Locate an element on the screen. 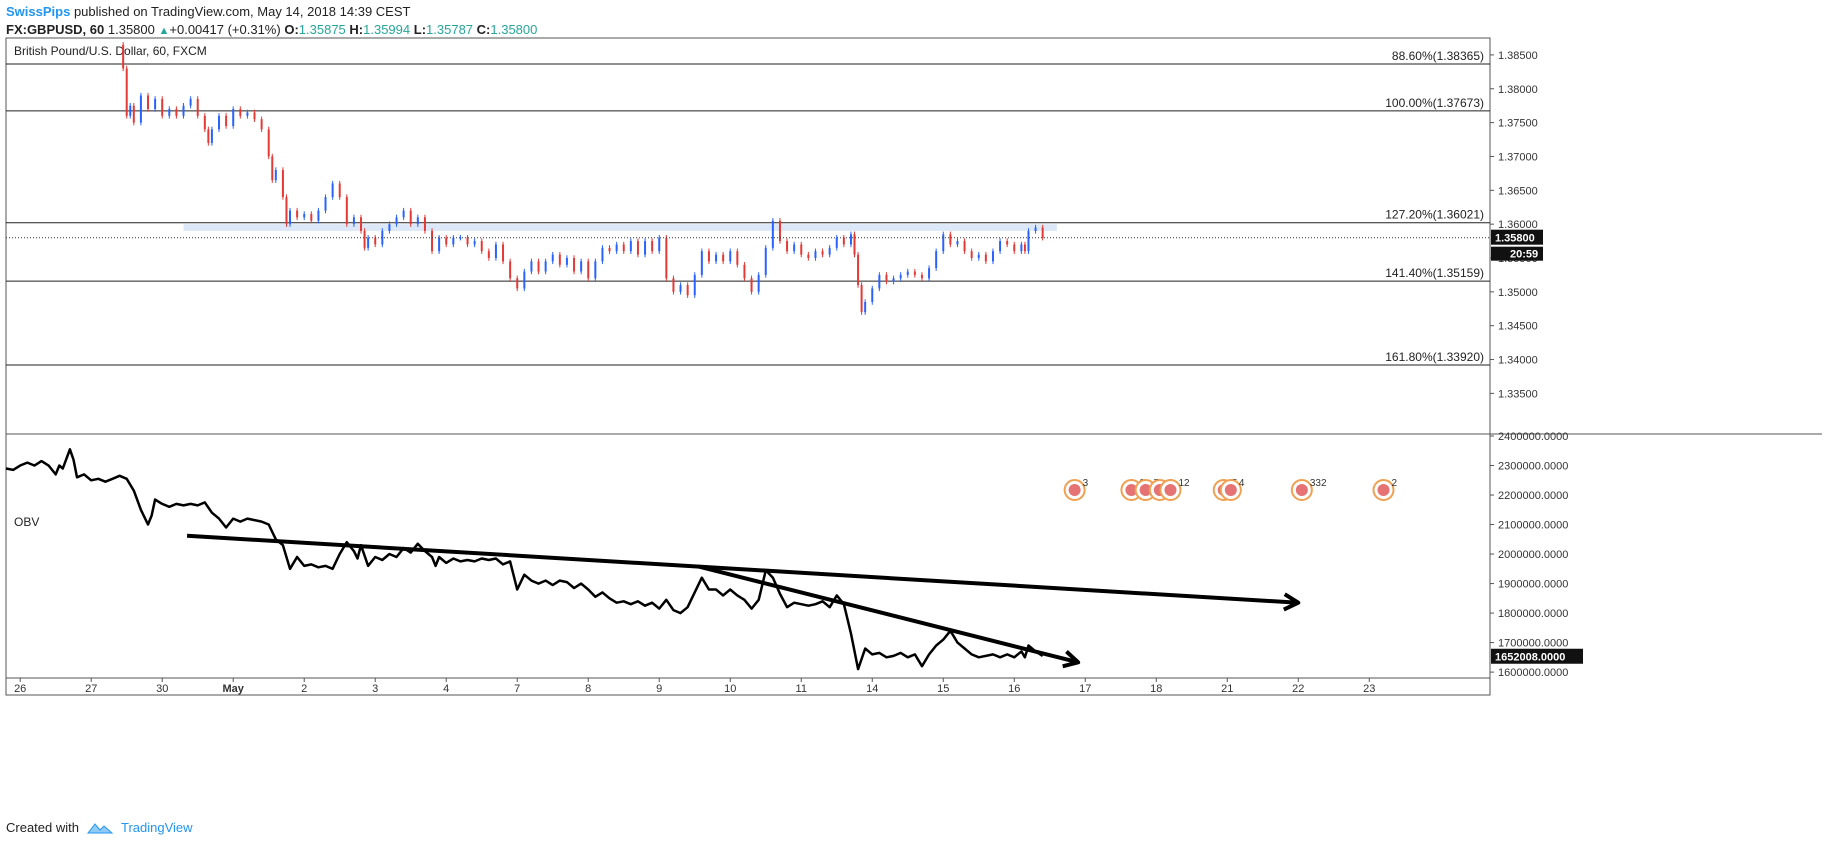  price-axis-label: 1.33500 is located at coordinates (1518, 394).